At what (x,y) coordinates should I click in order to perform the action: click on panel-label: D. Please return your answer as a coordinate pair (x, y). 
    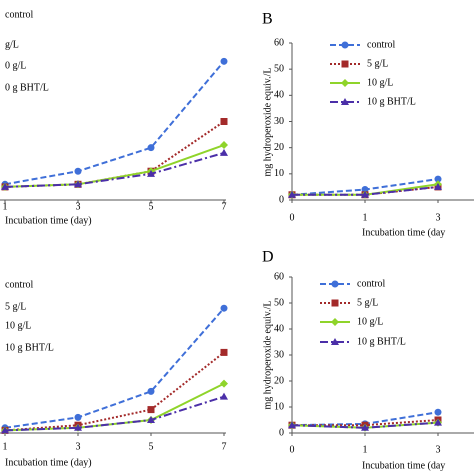
    Looking at the image, I should click on (268, 257).